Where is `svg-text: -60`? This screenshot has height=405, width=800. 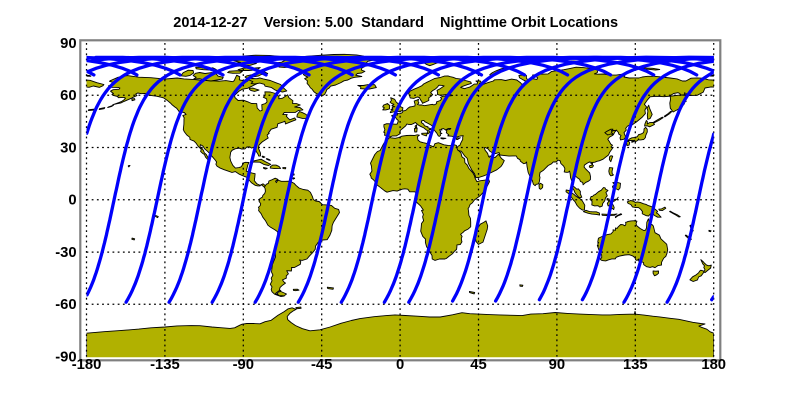
svg-text: -60 is located at coordinates (65, 305).